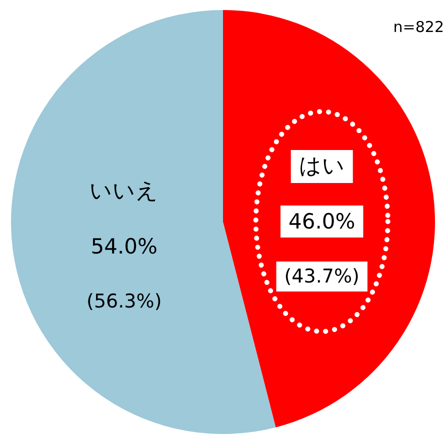  Describe the element at coordinates (322, 277) in the screenshot. I see `text: (43.7%)` at that location.